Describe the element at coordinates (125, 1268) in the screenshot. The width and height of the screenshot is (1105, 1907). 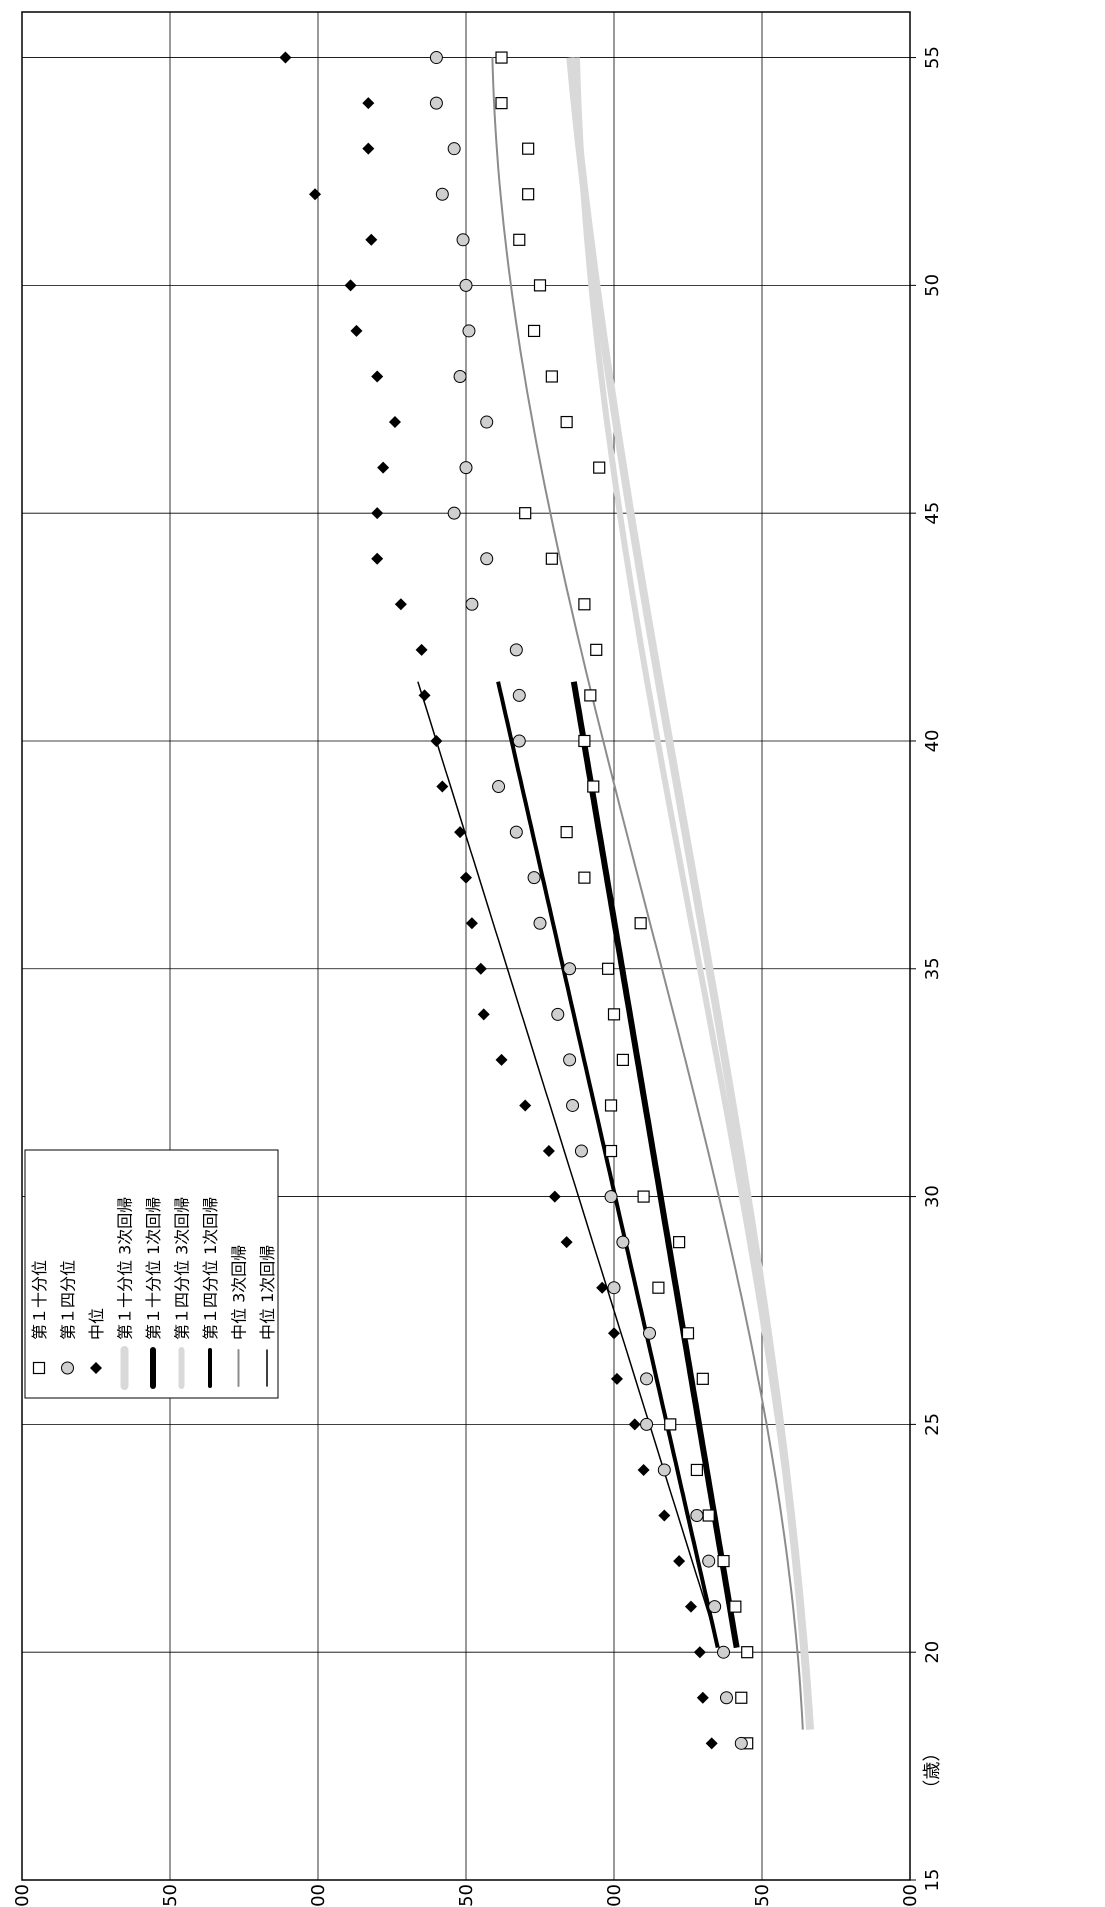
I see `legend-label: 第１十分位 3次回帰` at that location.